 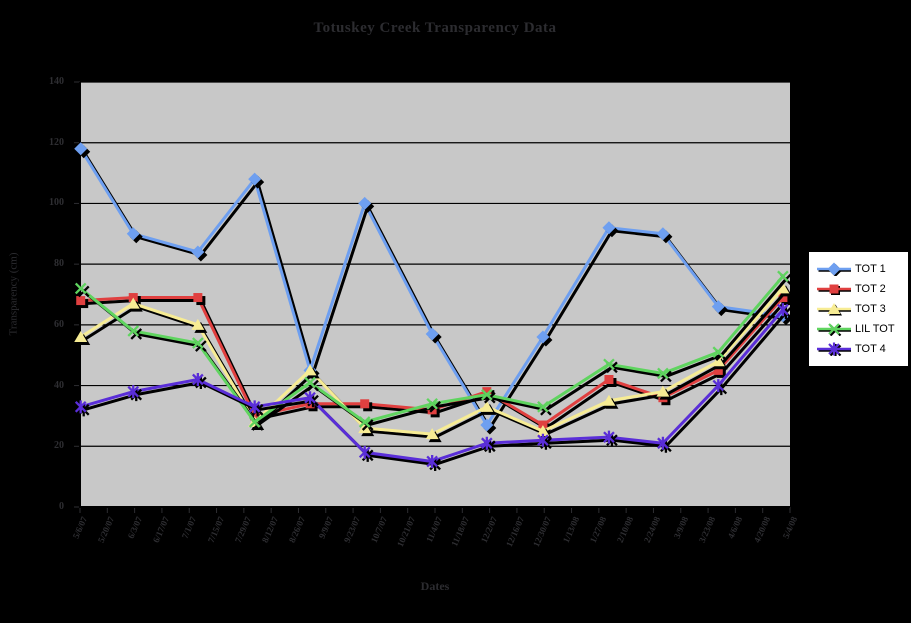 What do you see at coordinates (435, 586) in the screenshot?
I see `x-axis-title: Dates` at bounding box center [435, 586].